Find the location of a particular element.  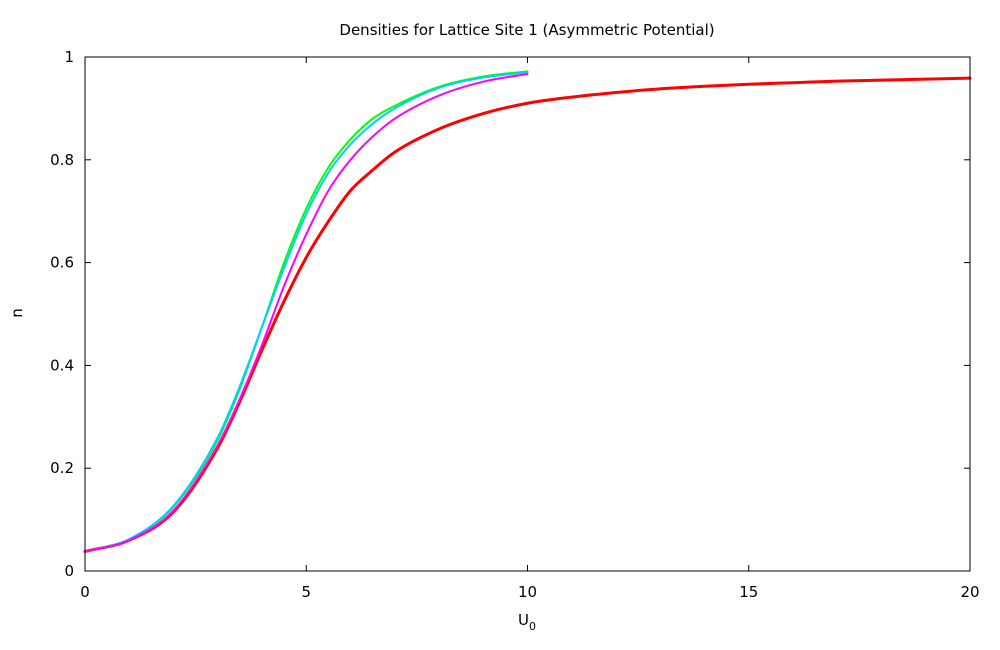

y-tick-label: 0.8 is located at coordinates (62, 160).